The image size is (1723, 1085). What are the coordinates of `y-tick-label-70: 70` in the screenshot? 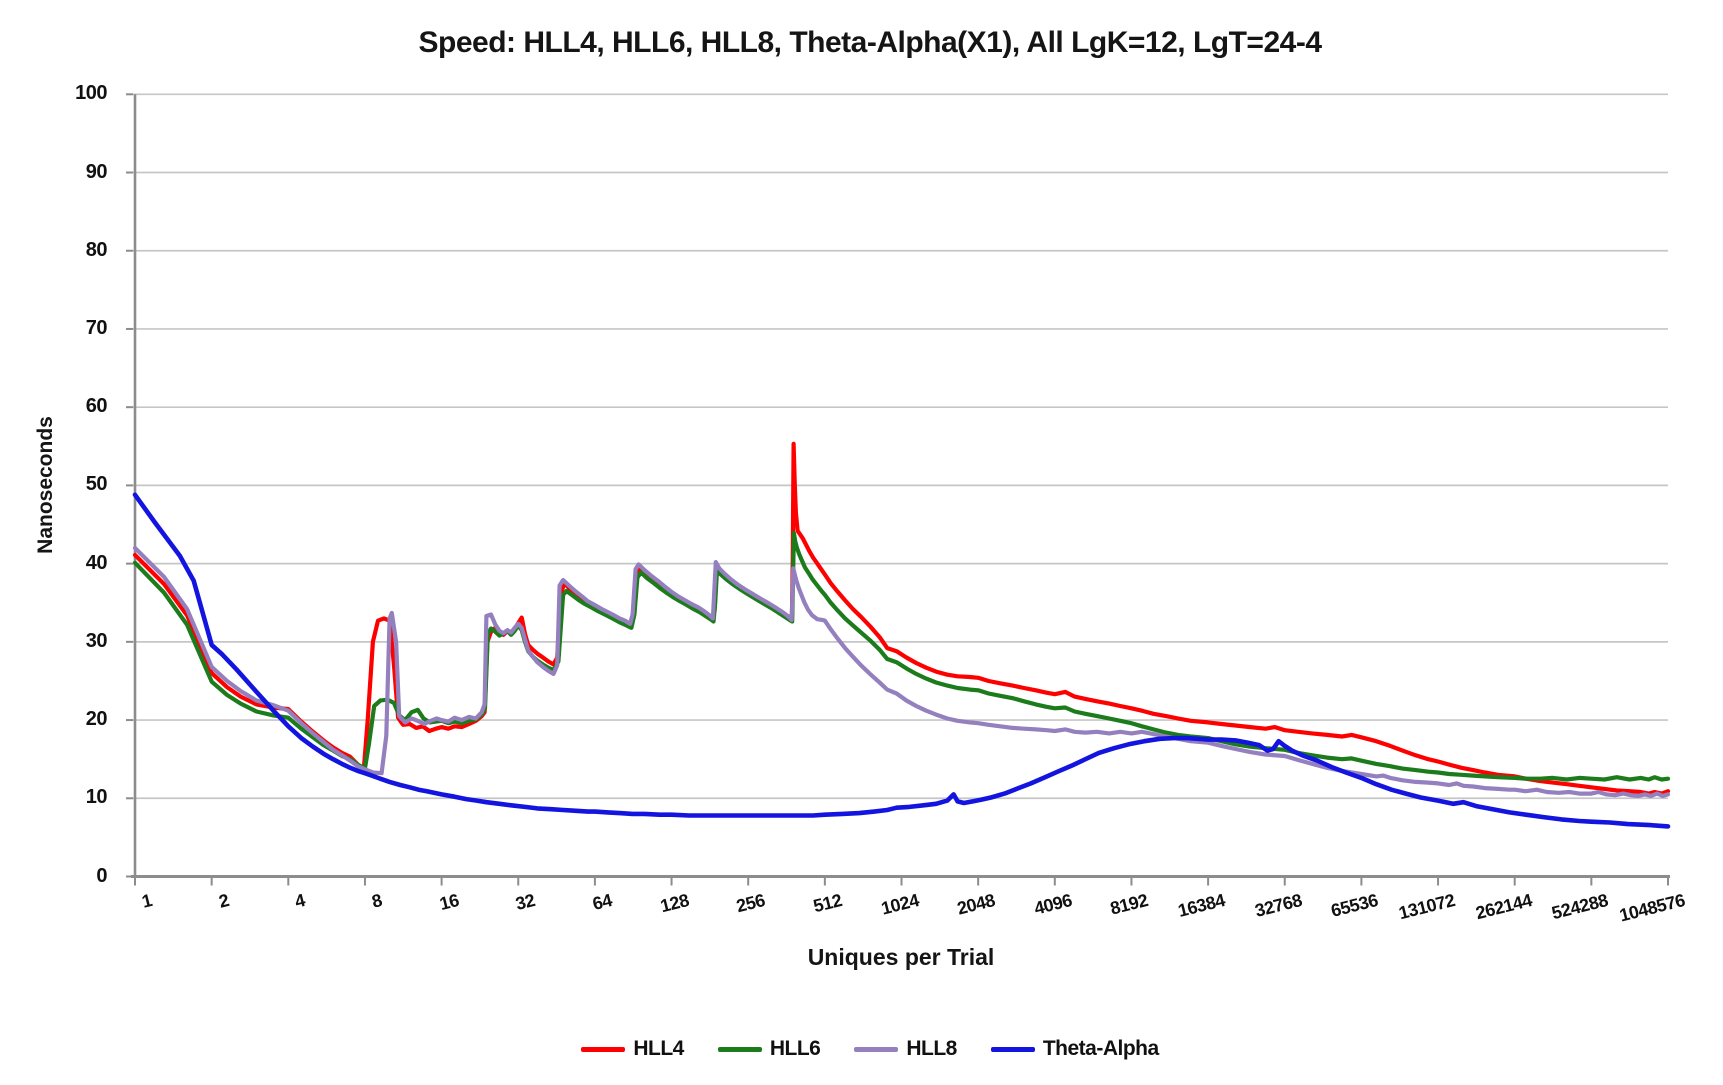 It's located at (96, 327).